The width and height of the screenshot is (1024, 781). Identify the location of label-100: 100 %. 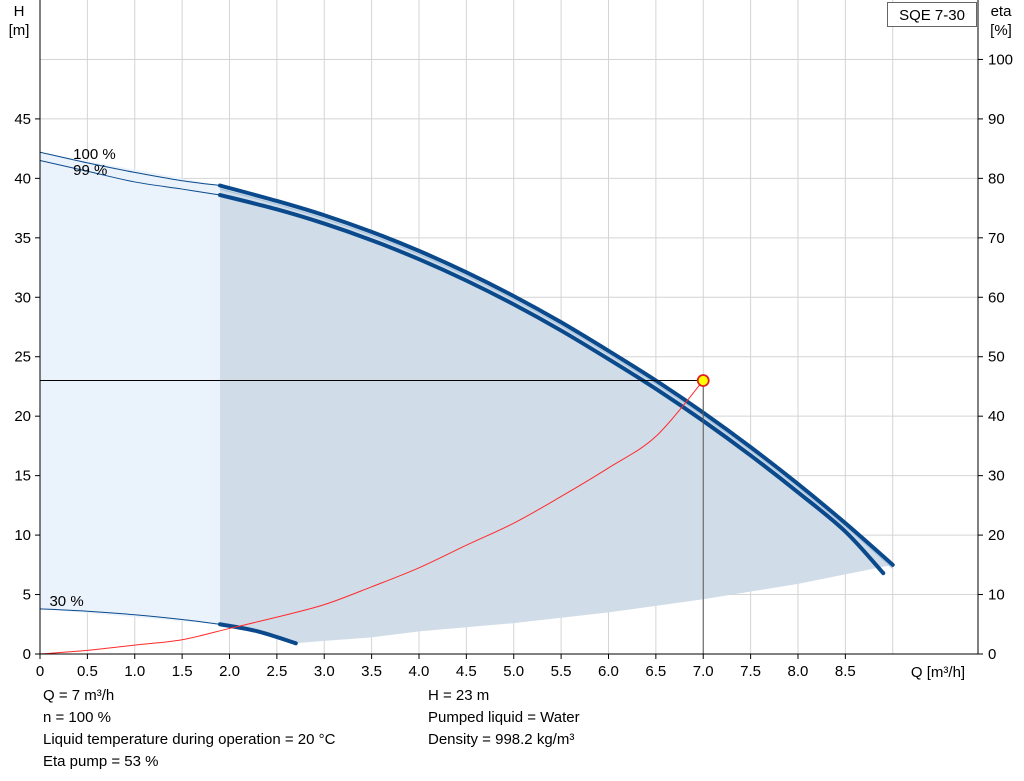
(94, 154).